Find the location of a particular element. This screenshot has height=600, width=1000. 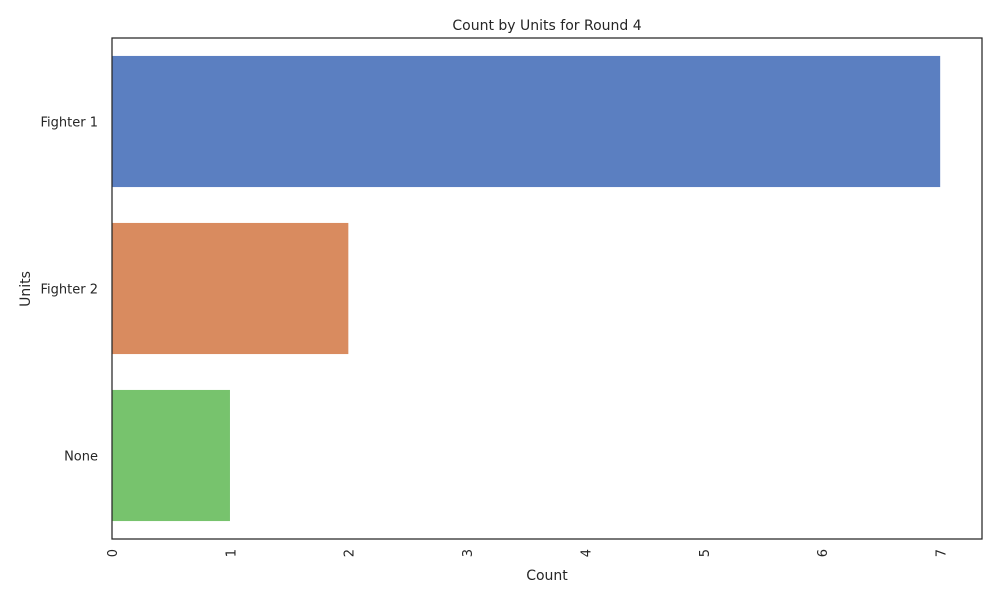

x-ticks-group: 0 1 2 3 4 5 6 7 is located at coordinates (528, 553).